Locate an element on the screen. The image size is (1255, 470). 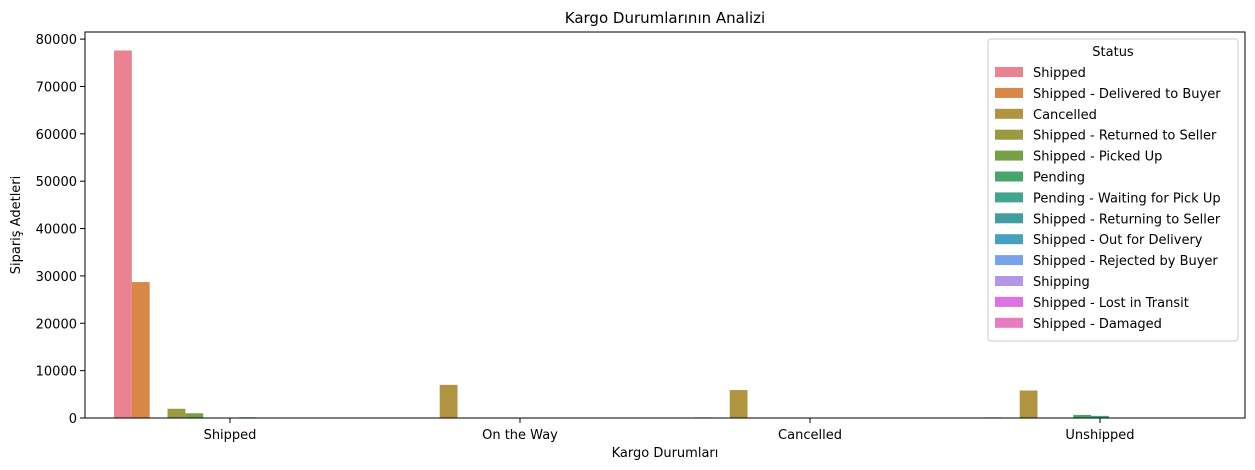
legend-entry: Cancelled is located at coordinates (1065, 115).